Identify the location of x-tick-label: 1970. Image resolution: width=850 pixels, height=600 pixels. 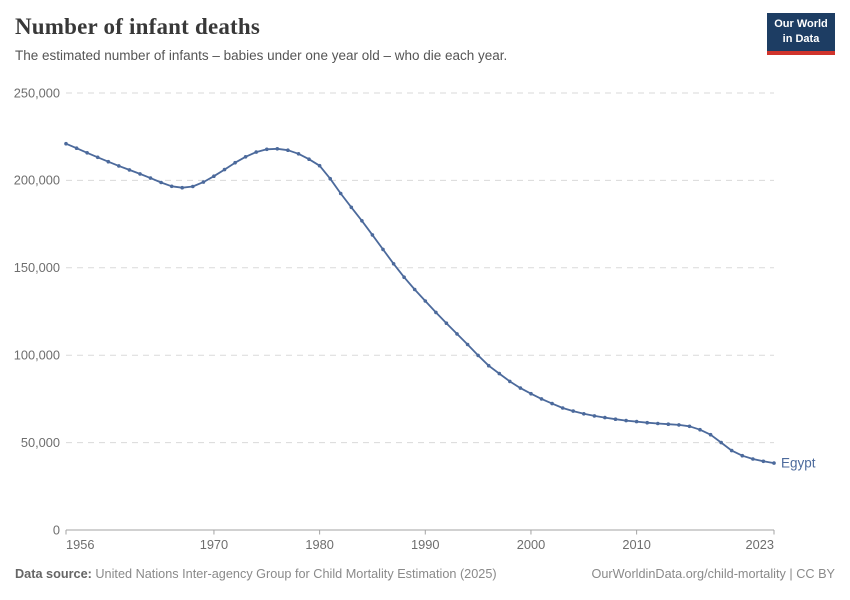
(214, 544).